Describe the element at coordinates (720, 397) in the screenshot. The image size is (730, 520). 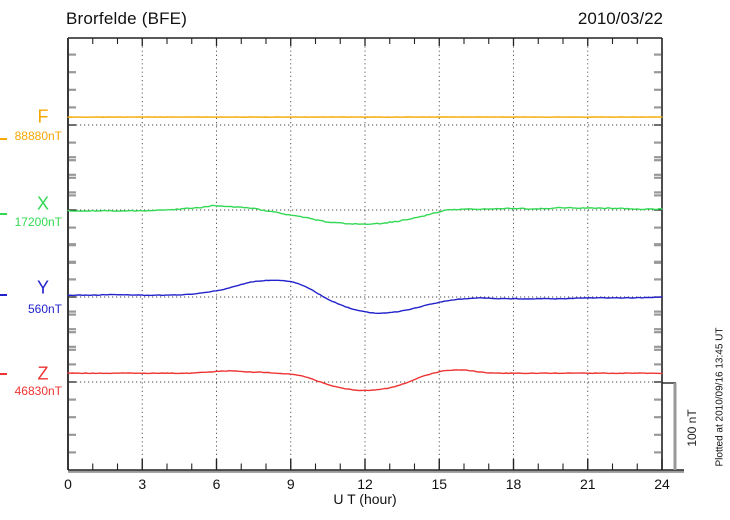
I see `plotted-at-note: Plotted at 2010/09/16 13:45 UT` at that location.